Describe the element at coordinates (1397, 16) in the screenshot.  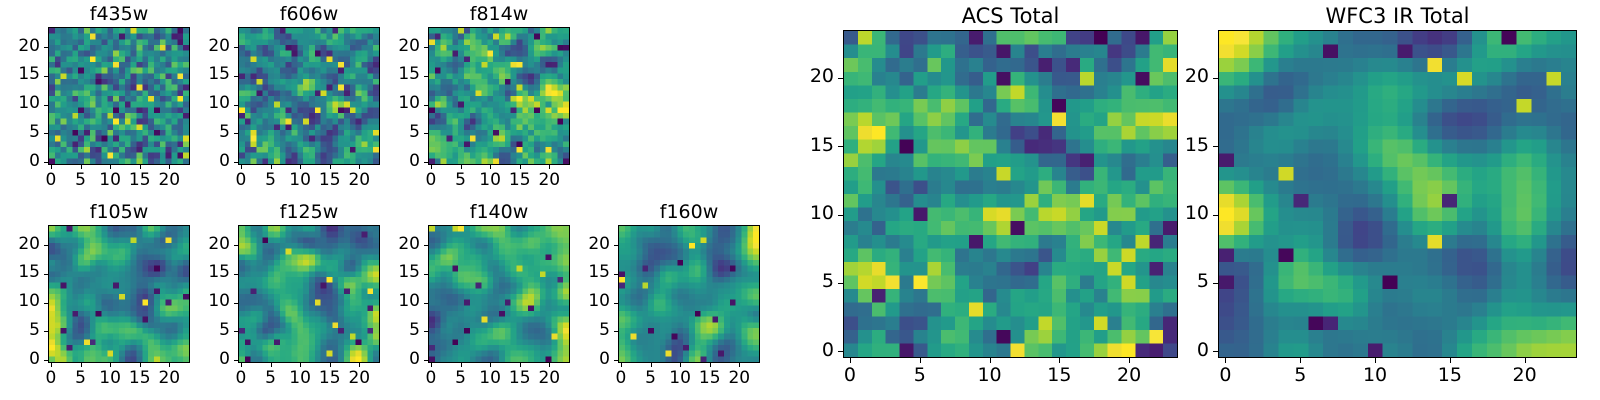
I see `panel-title-wfc3-ir-total: WFC3 IR Total` at that location.